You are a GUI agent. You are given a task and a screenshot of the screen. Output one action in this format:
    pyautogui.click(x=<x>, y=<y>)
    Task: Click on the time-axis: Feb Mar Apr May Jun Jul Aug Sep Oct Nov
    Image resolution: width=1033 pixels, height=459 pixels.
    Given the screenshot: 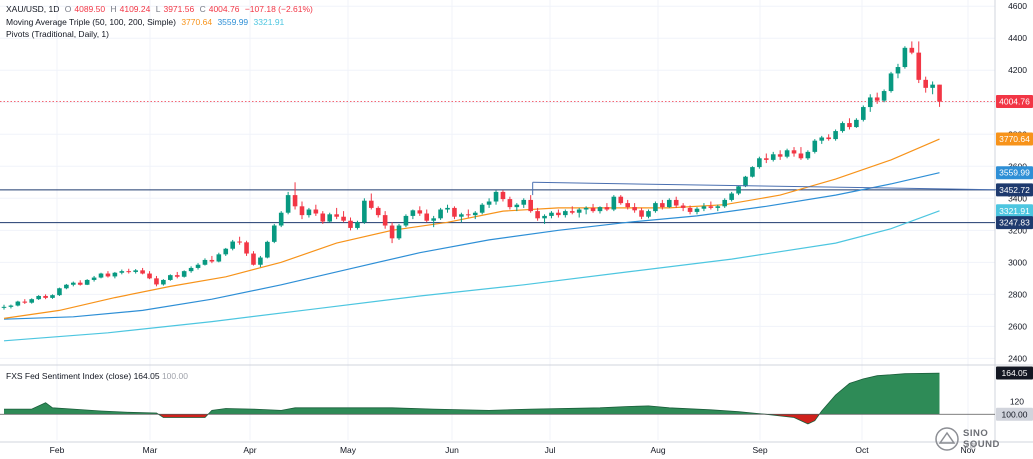 What is the action you would take?
    pyautogui.click(x=513, y=450)
    